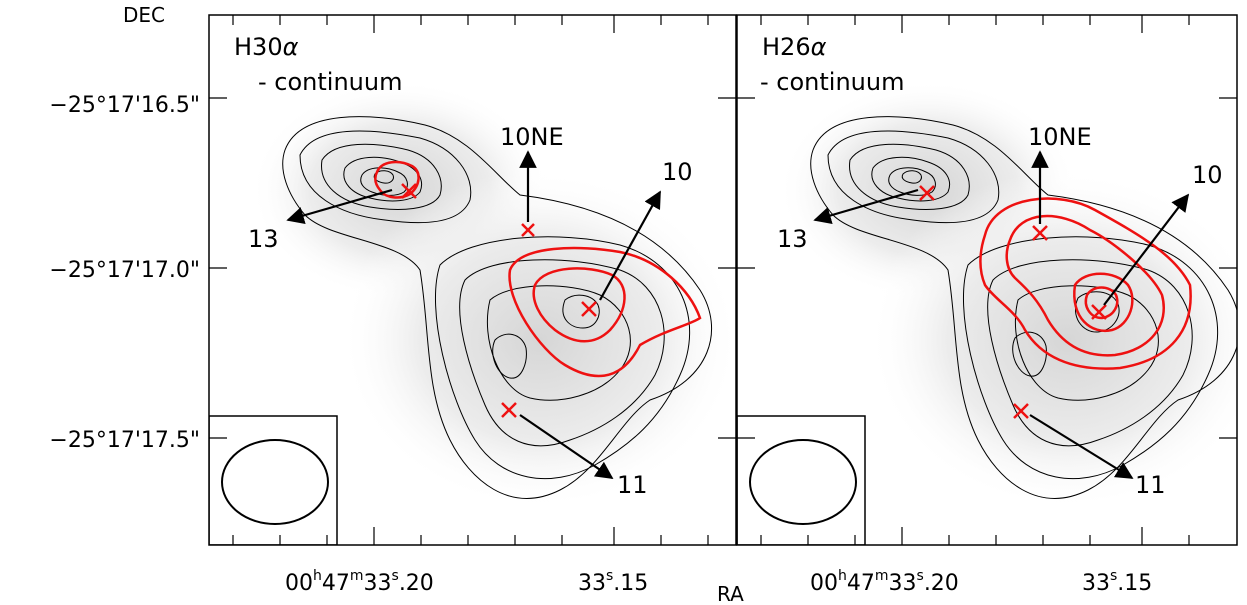  What do you see at coordinates (730, 593) in the screenshot?
I see `ra-axis-label: RA` at bounding box center [730, 593].